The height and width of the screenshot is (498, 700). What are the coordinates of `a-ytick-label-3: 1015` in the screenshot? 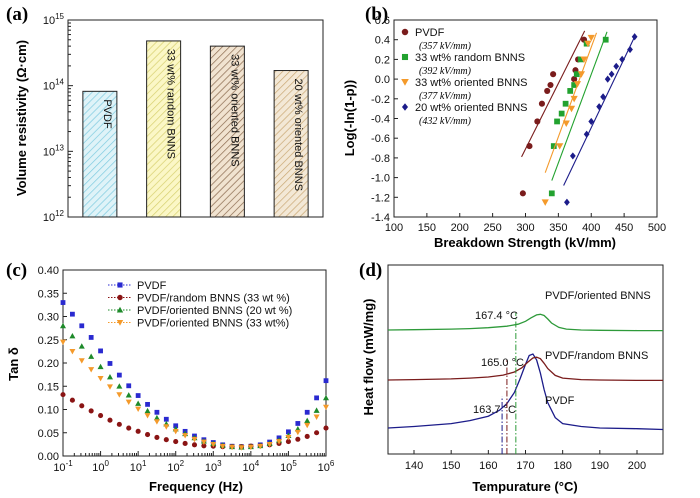 It's located at (54, 19).